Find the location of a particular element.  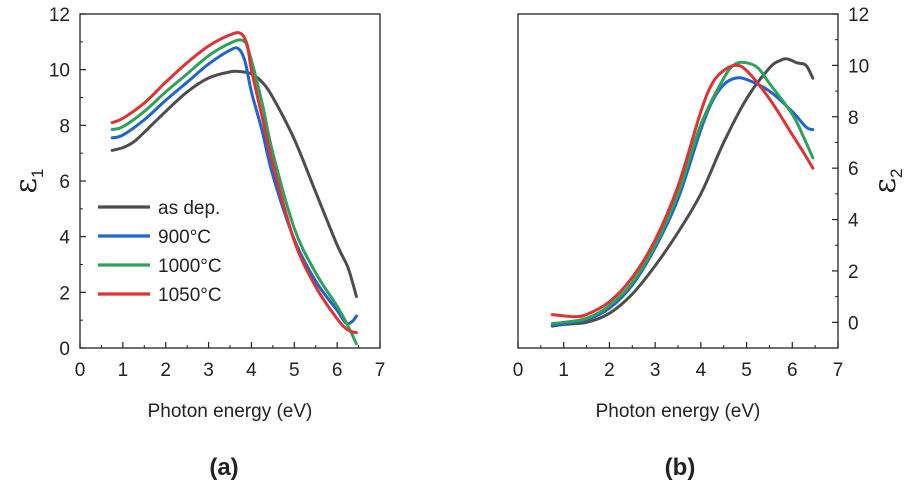

panel-a-ytick-label: 8 is located at coordinates (64, 126).